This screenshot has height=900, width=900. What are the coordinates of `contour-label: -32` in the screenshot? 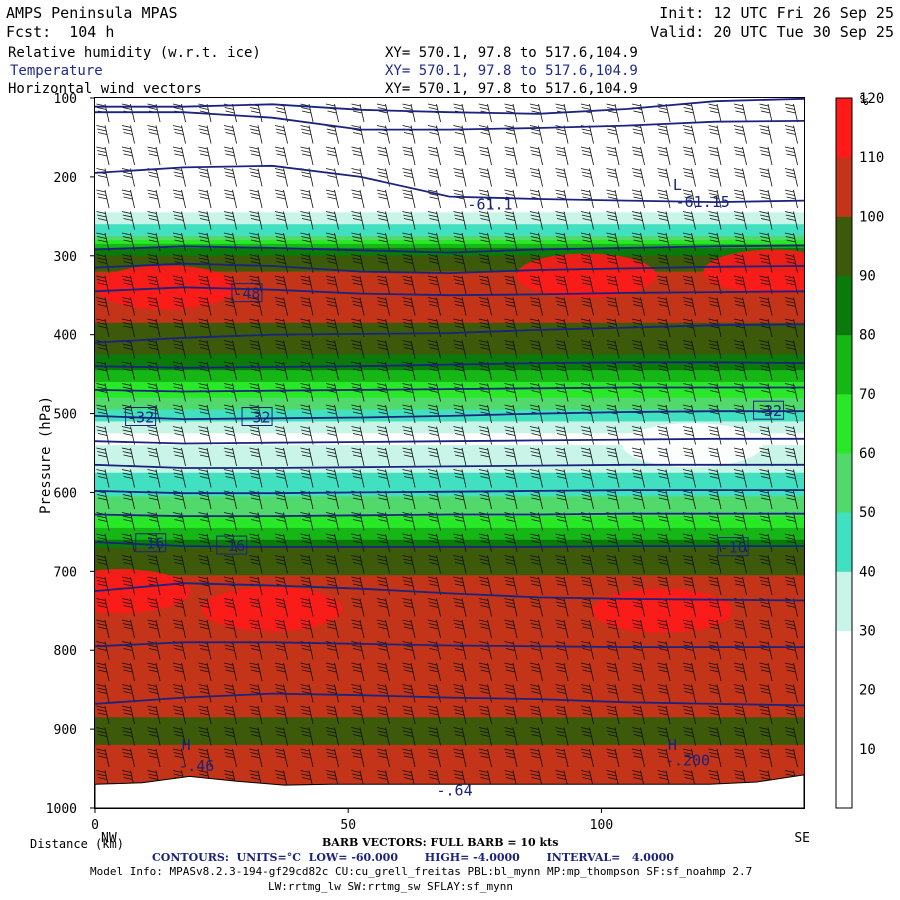 It's located at (257, 418).